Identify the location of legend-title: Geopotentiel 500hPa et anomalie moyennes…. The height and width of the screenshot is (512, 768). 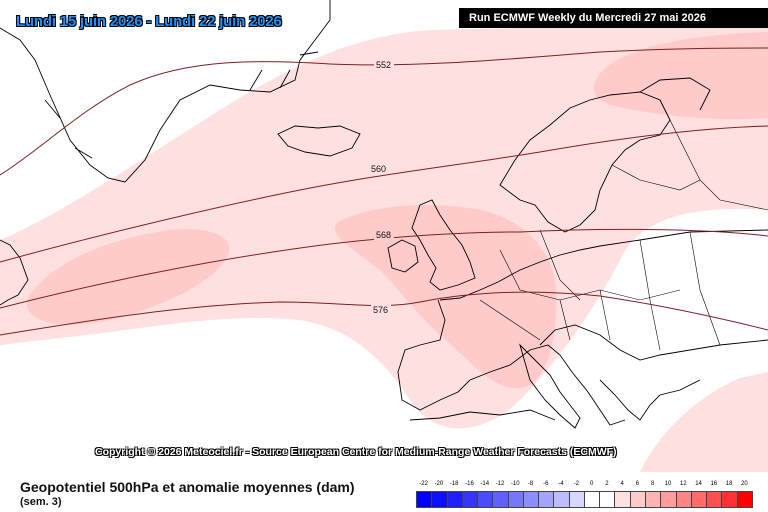
(187, 487).